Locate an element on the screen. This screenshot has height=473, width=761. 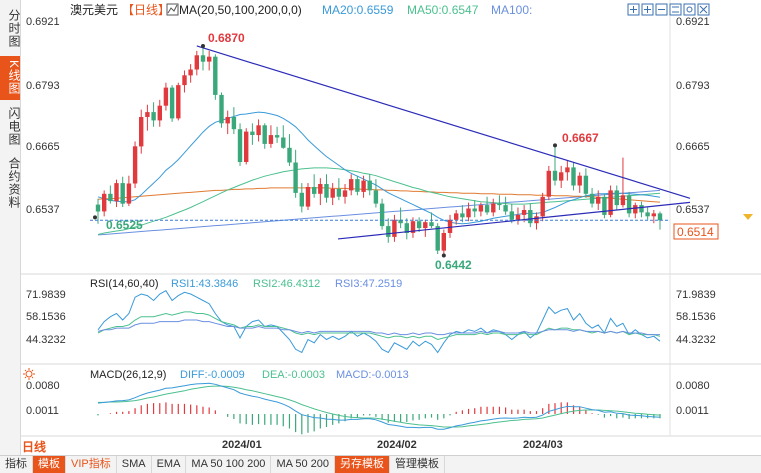
rsi1-line is located at coordinates (379, 322).